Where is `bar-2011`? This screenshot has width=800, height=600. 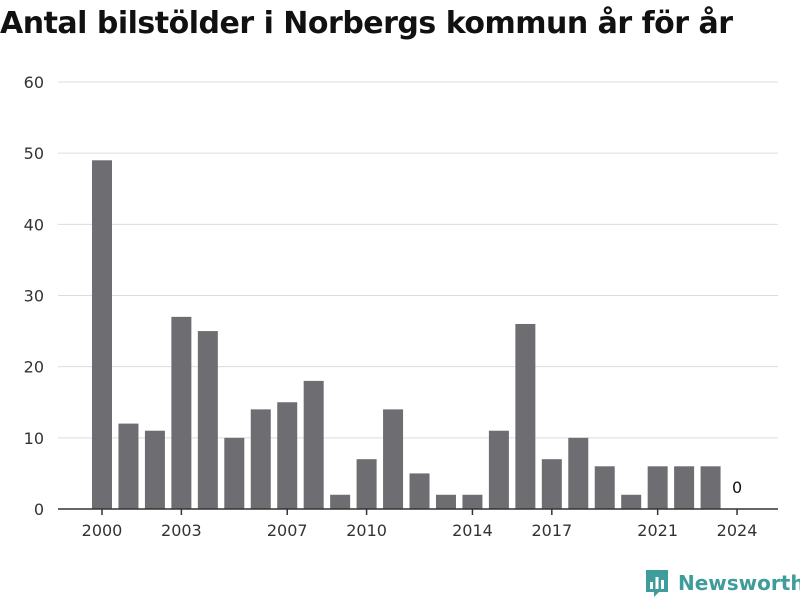
bar-2011 is located at coordinates (393, 459).